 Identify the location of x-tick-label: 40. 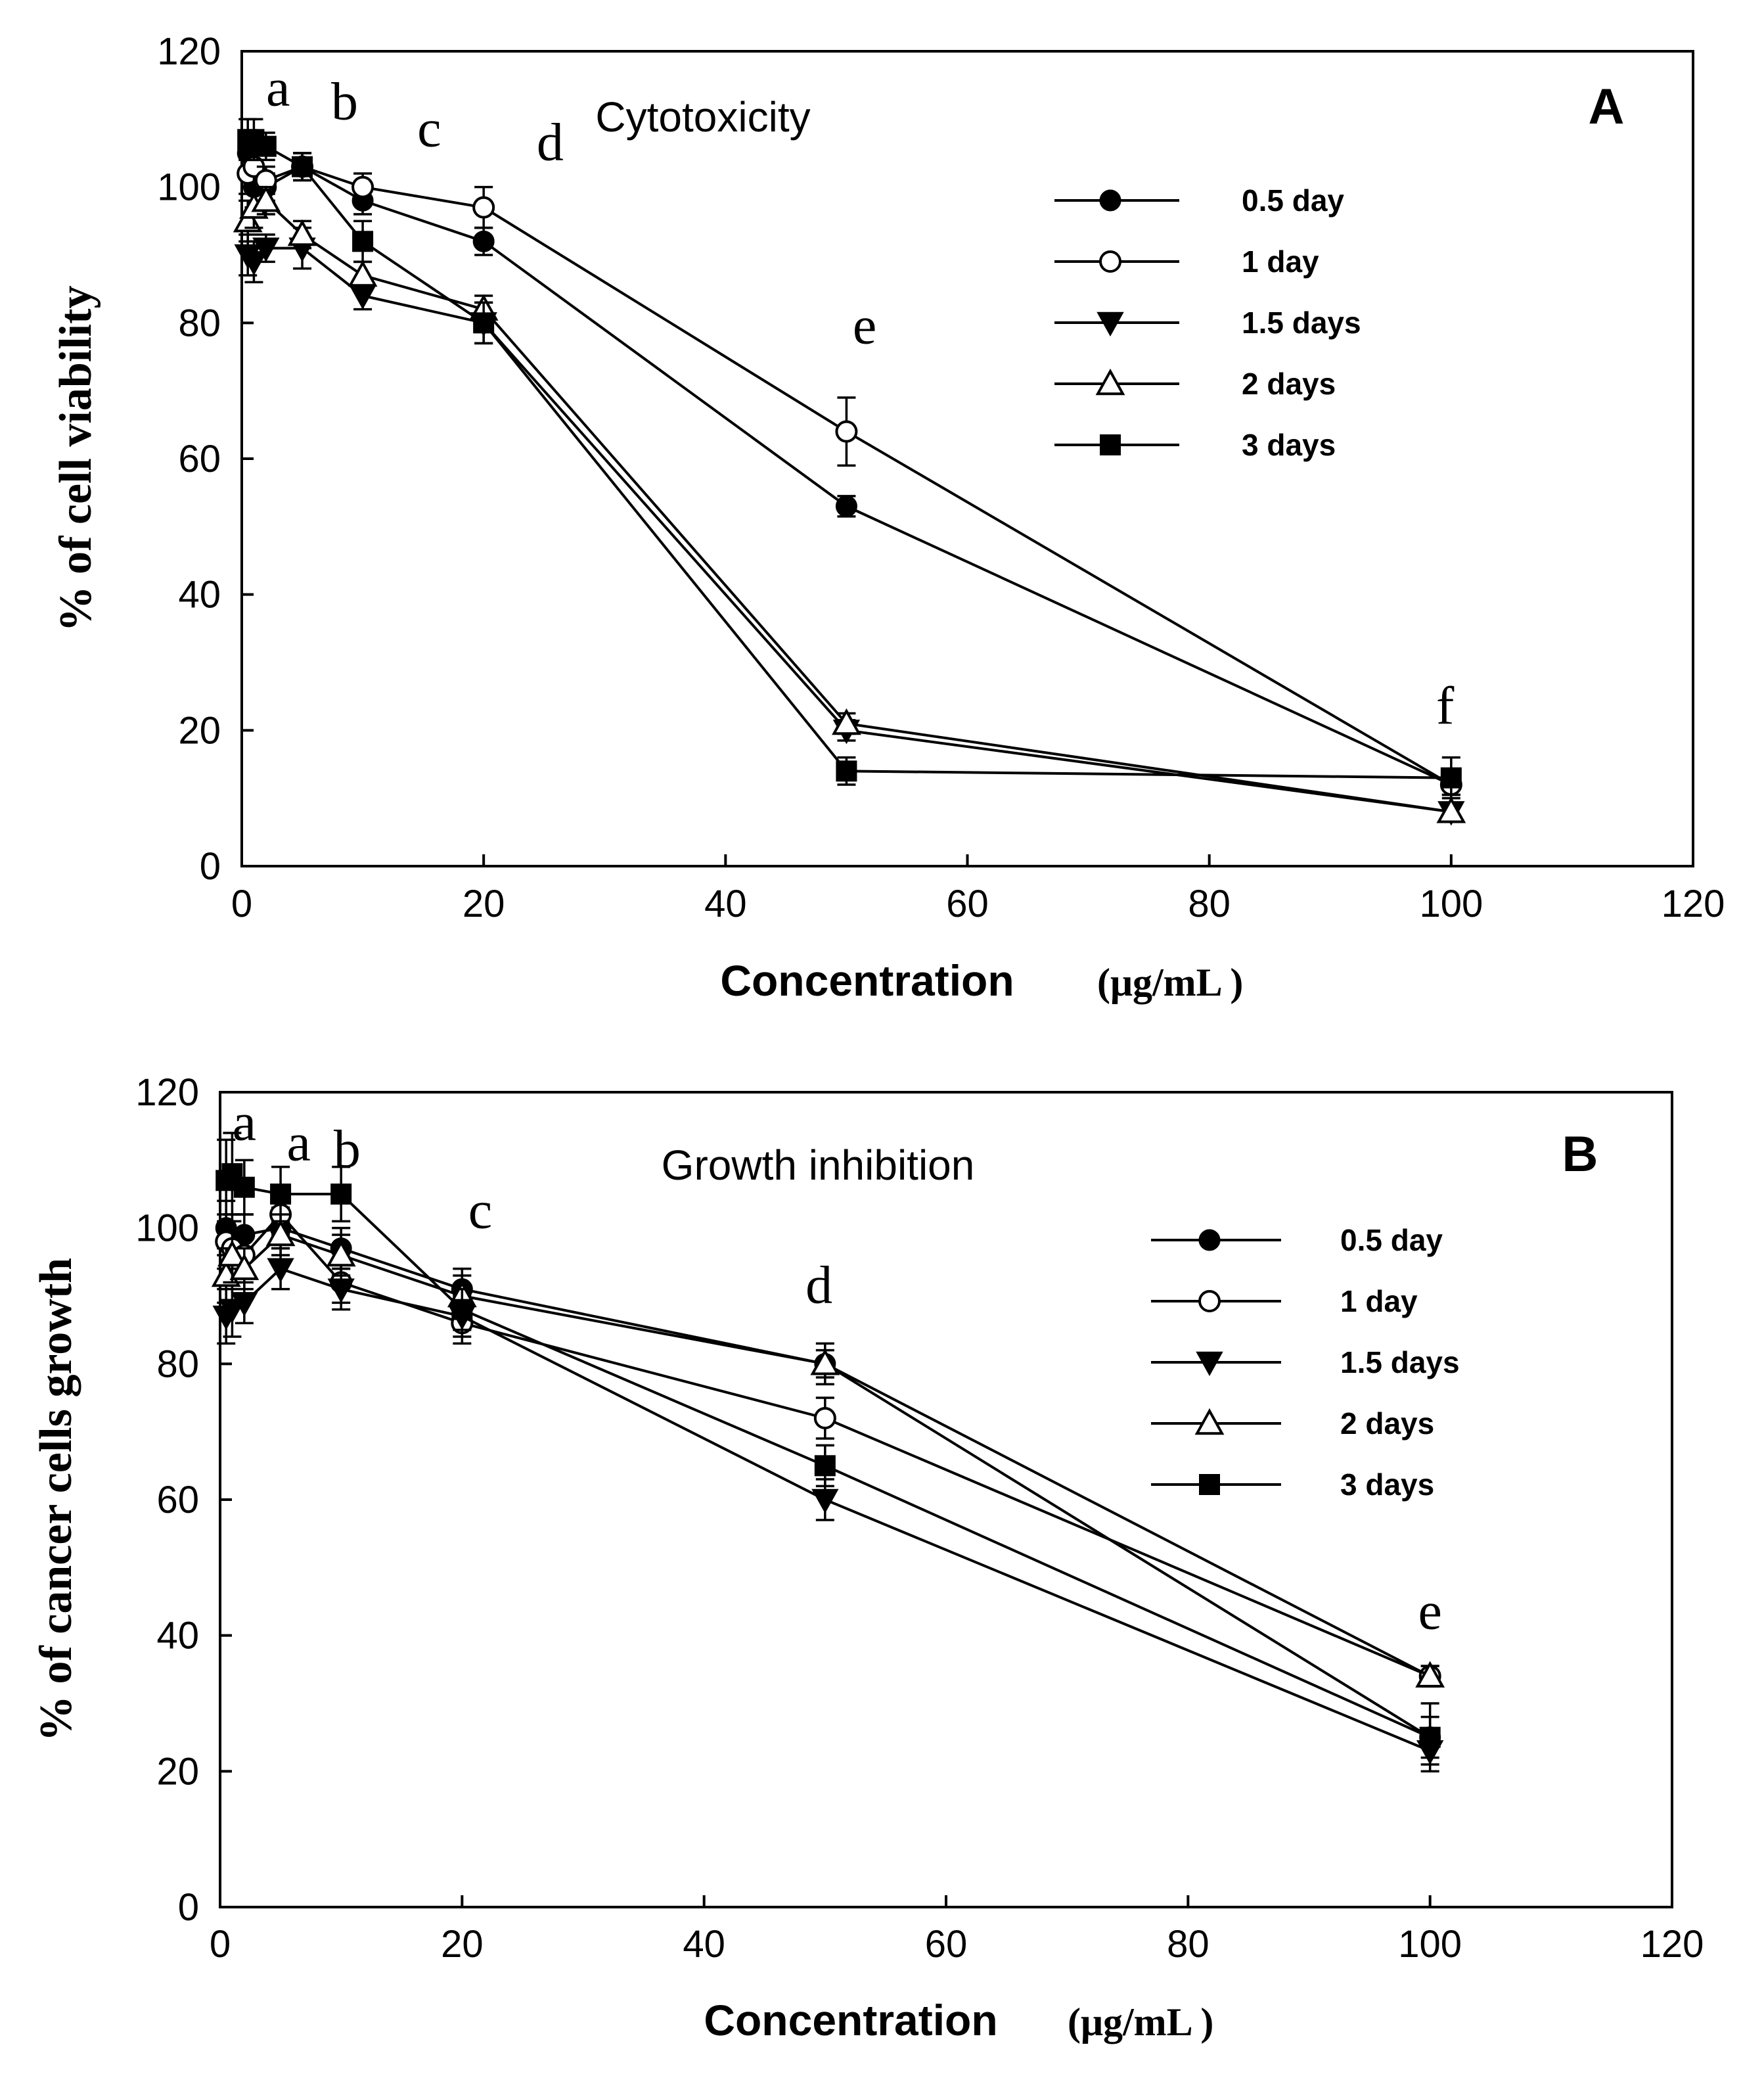
(726, 904).